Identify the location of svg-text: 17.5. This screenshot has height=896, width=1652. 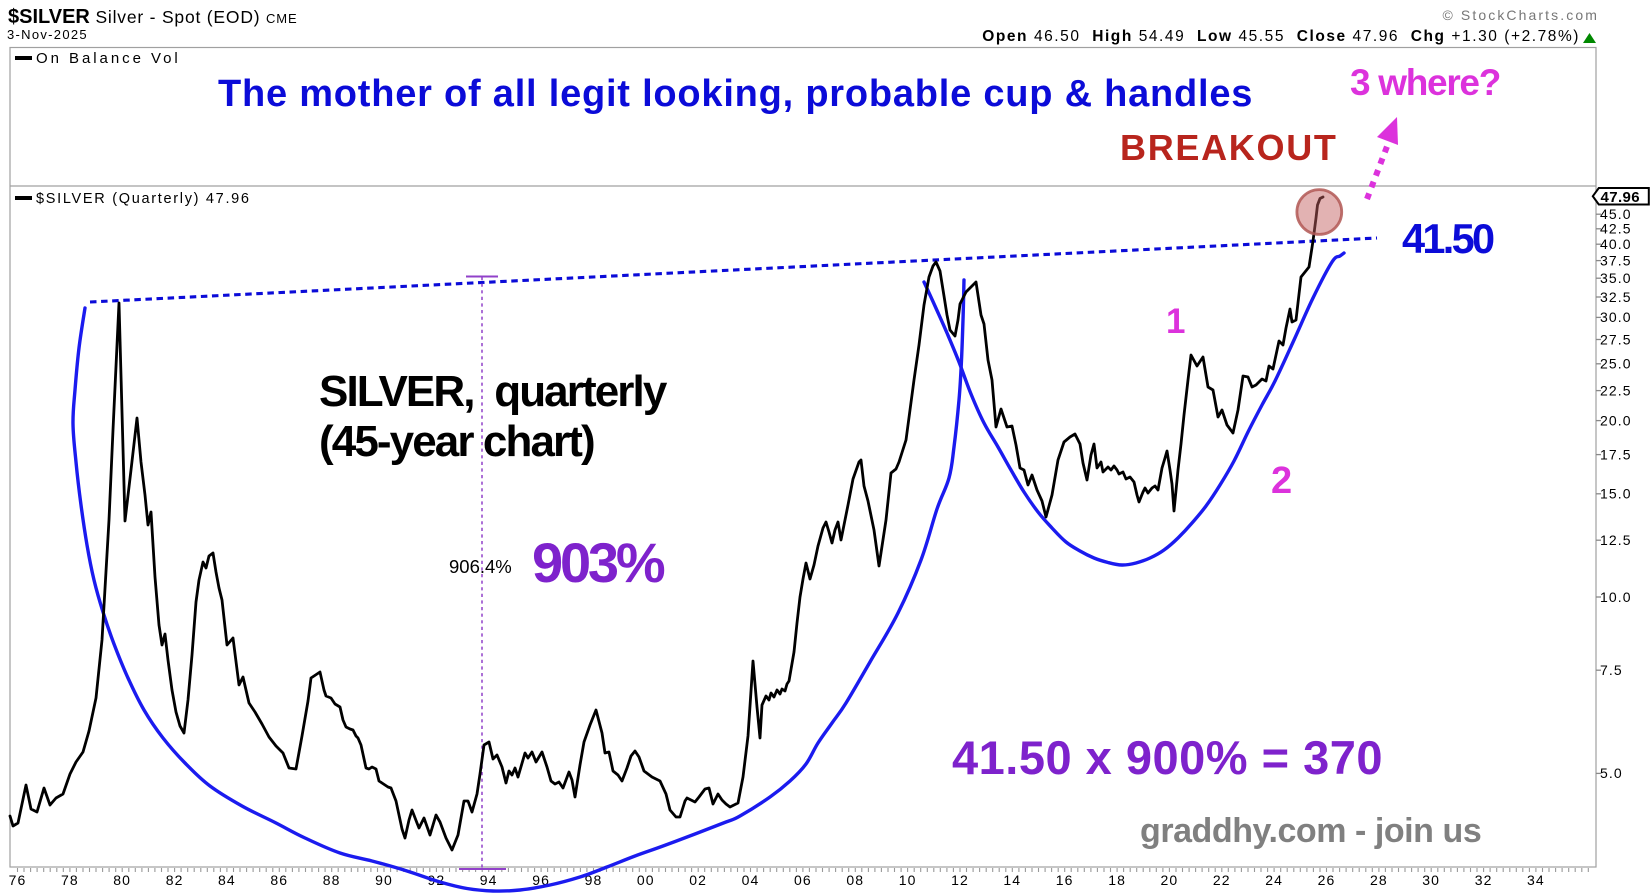
(1616, 454).